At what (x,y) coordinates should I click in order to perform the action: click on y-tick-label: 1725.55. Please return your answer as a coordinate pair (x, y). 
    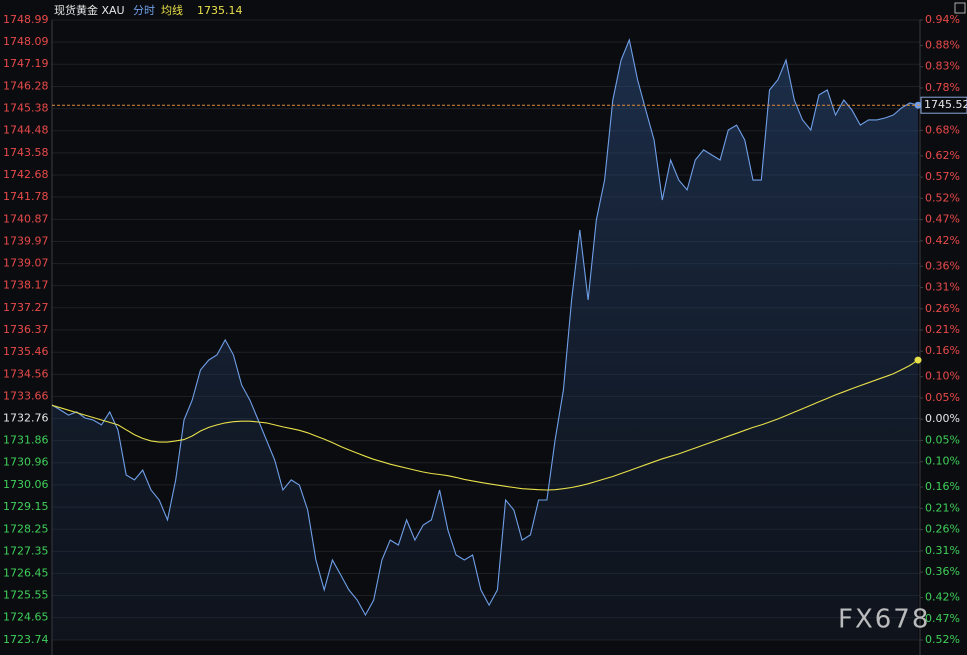
    Looking at the image, I should click on (26, 595).